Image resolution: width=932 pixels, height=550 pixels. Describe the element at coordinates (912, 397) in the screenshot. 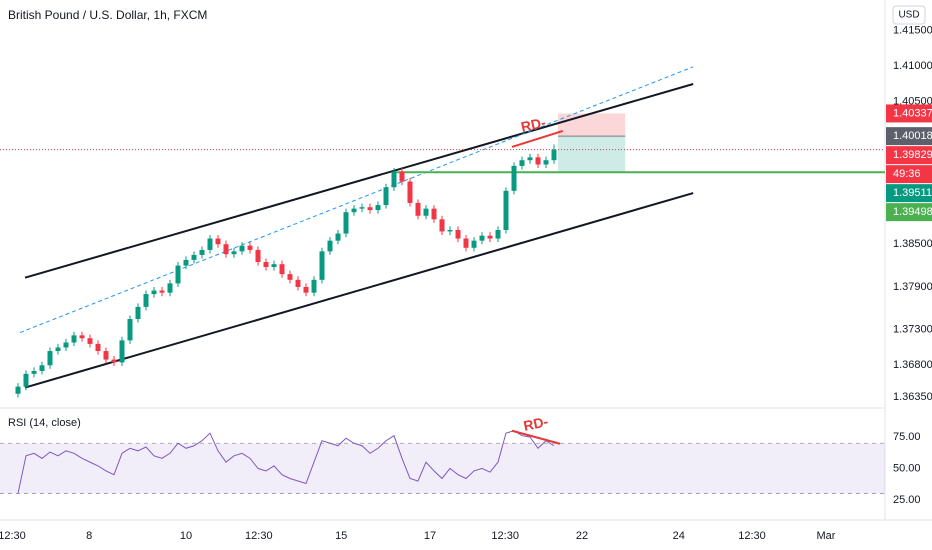

I see `y-tick-label: 1.36350` at that location.